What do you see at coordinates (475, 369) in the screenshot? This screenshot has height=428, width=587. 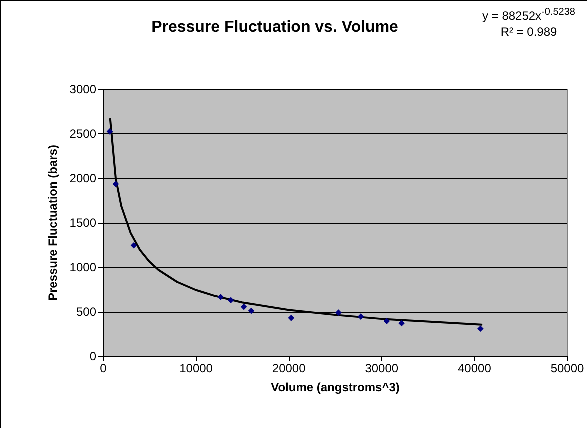 I see `x-tick-label: 40000` at bounding box center [475, 369].